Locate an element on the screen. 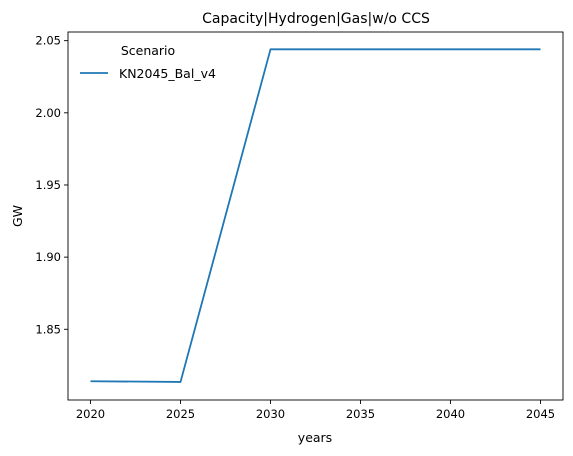 The height and width of the screenshot is (456, 573). x-tick-label: 2035 is located at coordinates (360, 414).